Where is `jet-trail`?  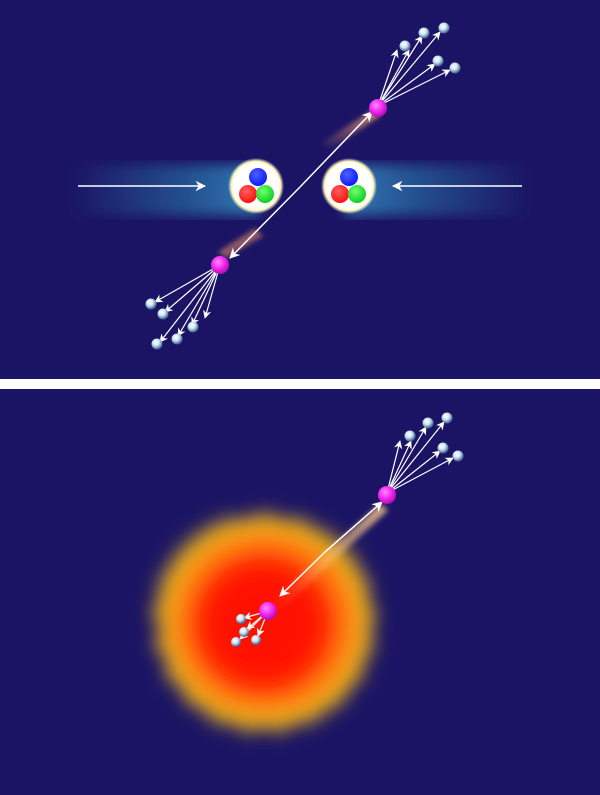 jet-trail is located at coordinates (330, 556).